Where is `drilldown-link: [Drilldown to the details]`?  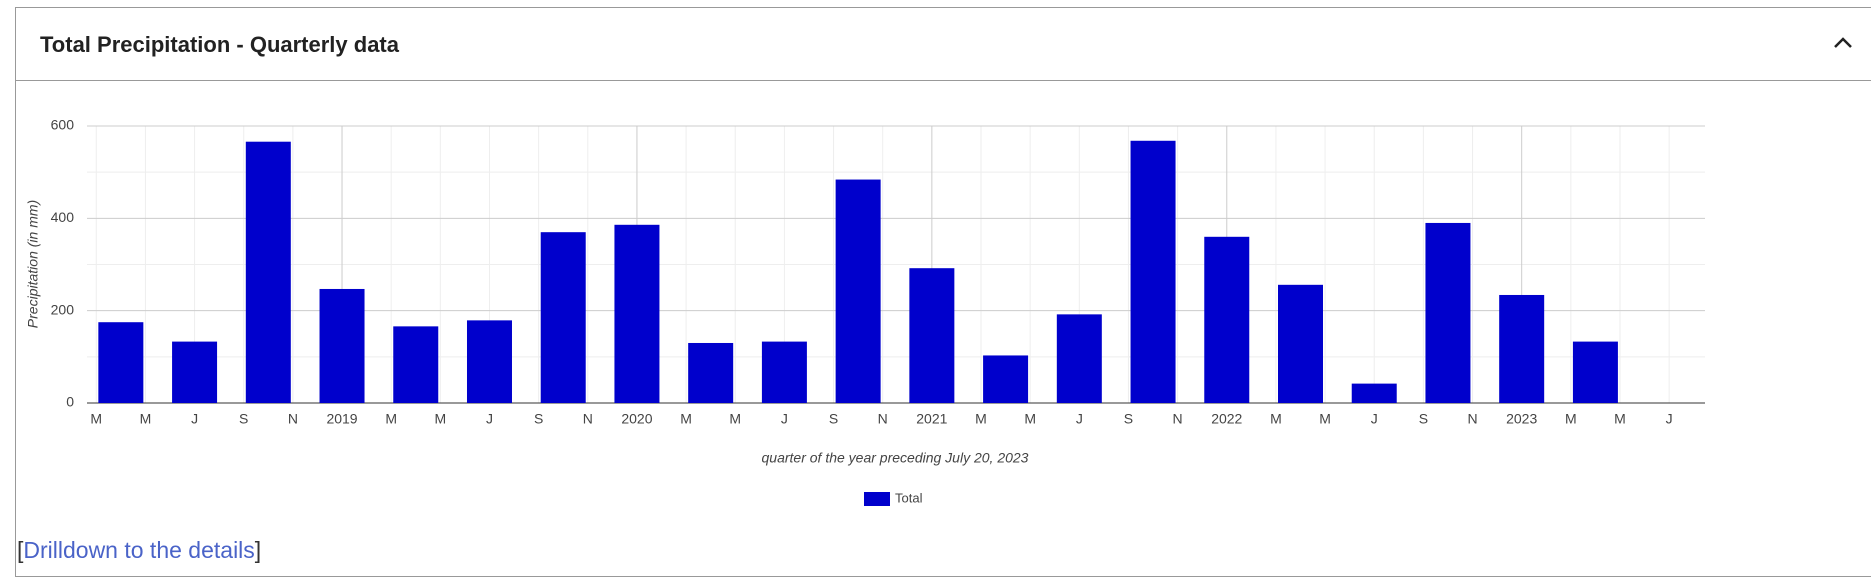
drilldown-link: [Drilldown to the details] is located at coordinates (139, 550).